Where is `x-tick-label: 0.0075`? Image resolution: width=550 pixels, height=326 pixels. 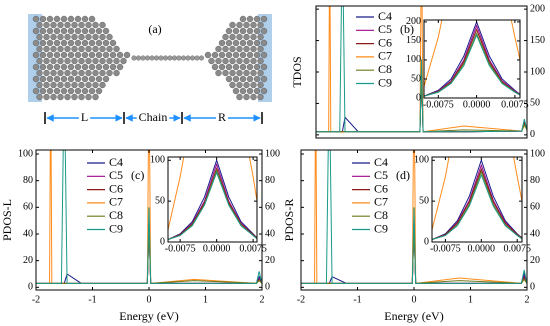
x-tick-label: 0.0075 is located at coordinates (515, 104).